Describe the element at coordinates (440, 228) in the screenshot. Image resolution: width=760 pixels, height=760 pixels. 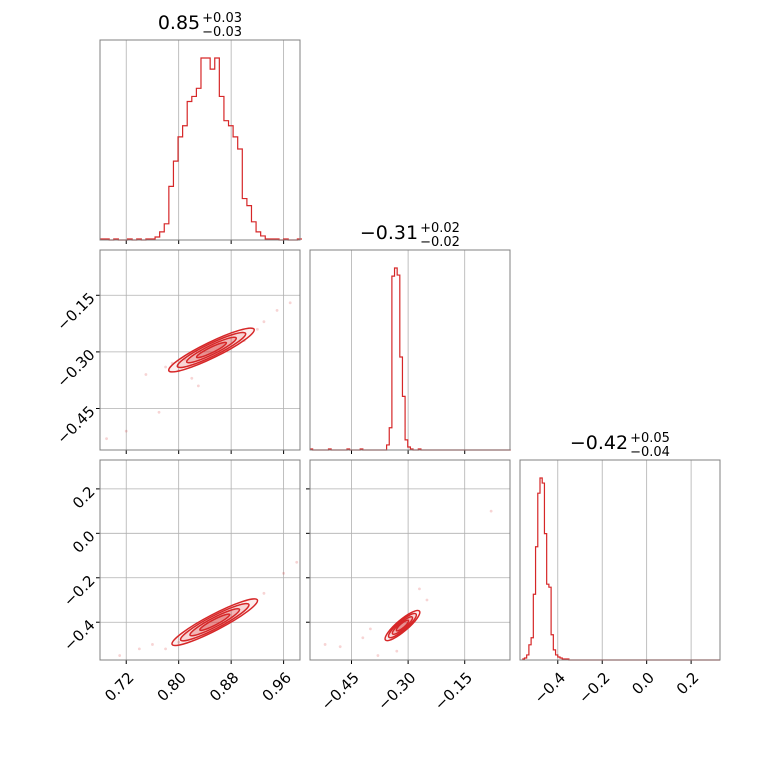
I see `title-upper-error: +0.02` at that location.